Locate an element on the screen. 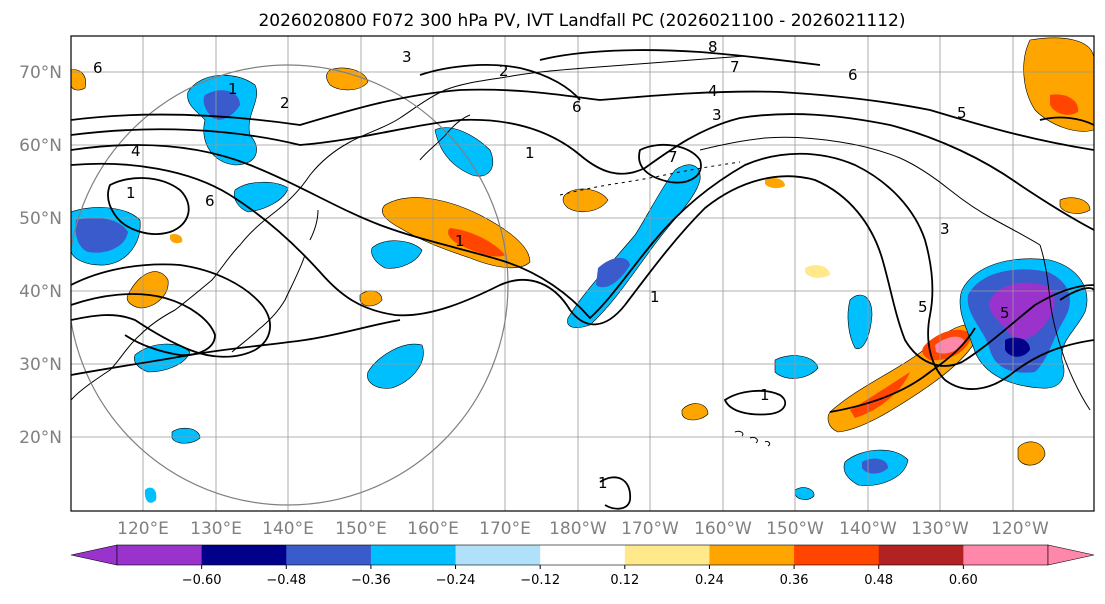 The height and width of the screenshot is (604, 1105). lat-labels: 70°N 60°N 50°N 40°N 30°N 20°N is located at coordinates (40, 255).